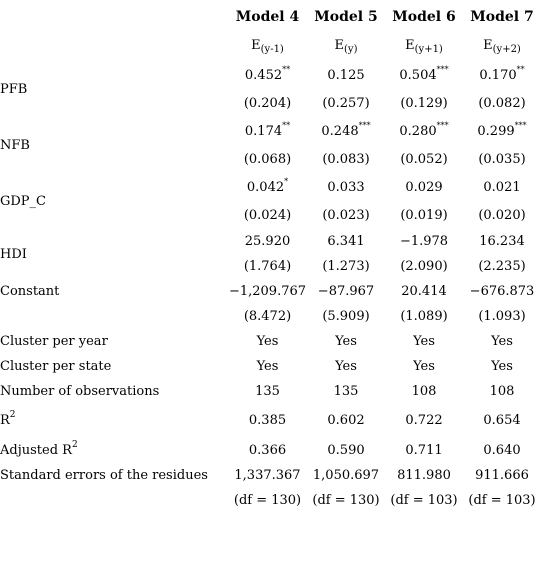 This screenshot has width=545, height=570. I want to click on row-label-cluster-year: Cluster per year, so click(54, 341).